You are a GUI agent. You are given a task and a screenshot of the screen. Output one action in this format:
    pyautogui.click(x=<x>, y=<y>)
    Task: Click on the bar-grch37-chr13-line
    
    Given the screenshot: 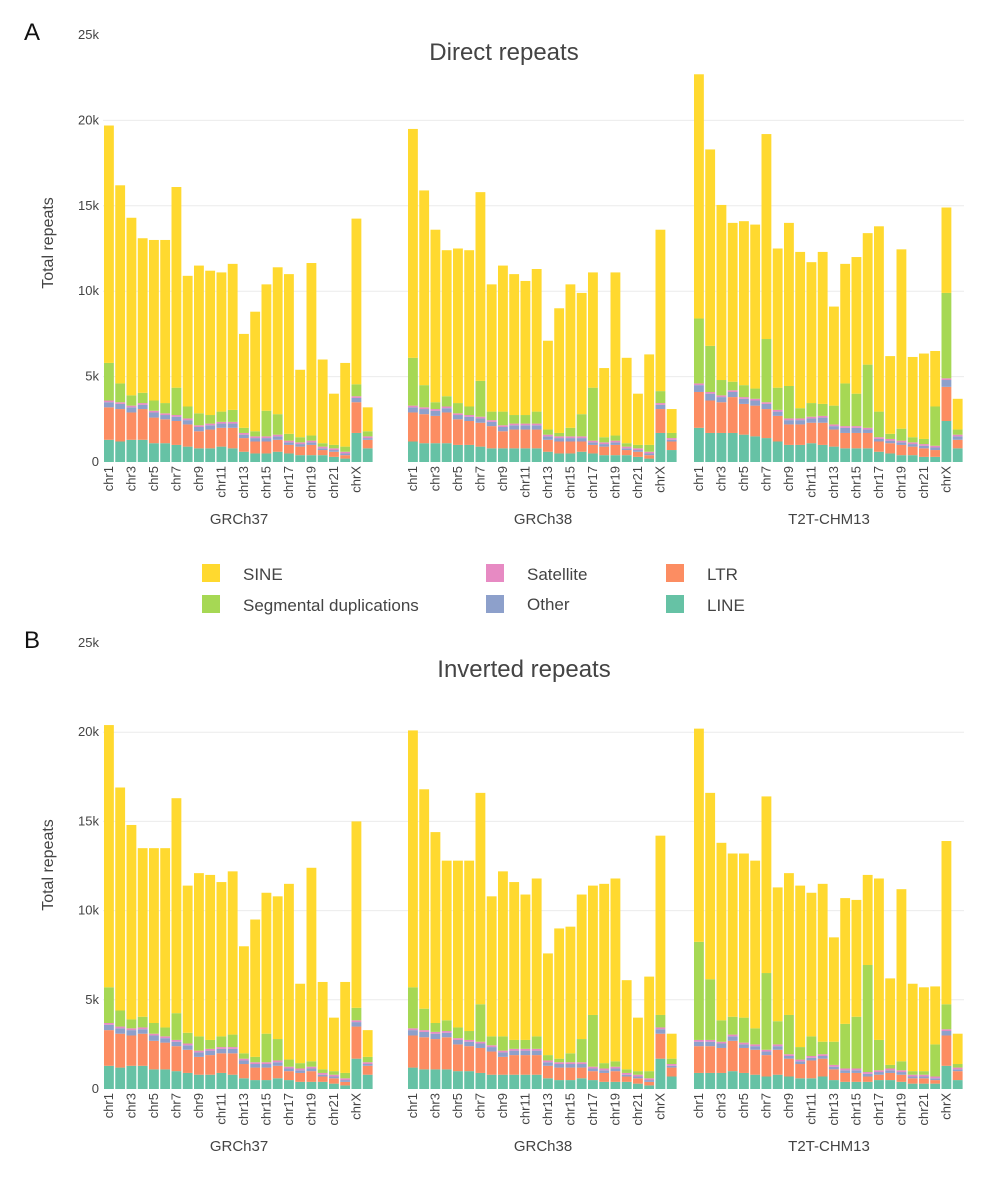 What is the action you would take?
    pyautogui.click(x=244, y=1083)
    